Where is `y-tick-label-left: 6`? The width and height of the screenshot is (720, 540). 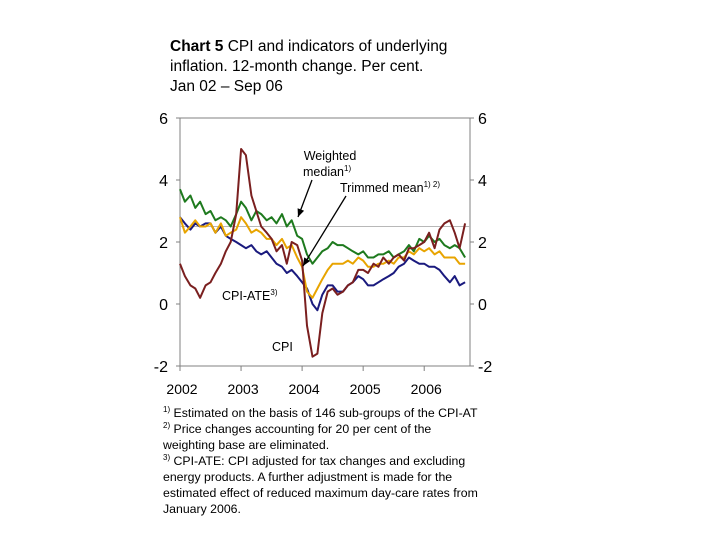
y-tick-label-left: 6 is located at coordinates (163, 119).